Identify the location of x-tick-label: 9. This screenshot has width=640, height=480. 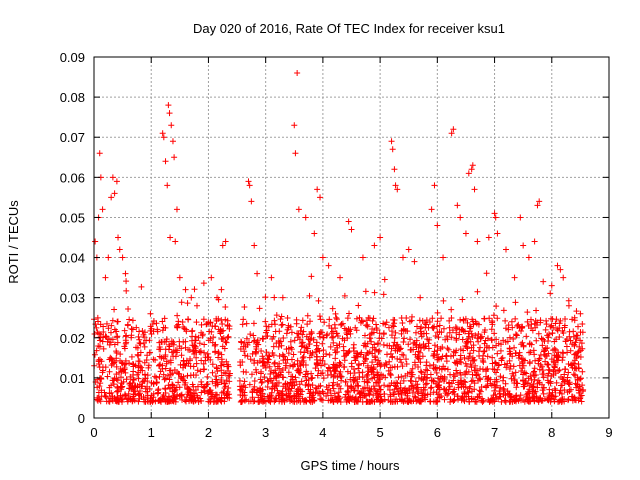
(608, 432).